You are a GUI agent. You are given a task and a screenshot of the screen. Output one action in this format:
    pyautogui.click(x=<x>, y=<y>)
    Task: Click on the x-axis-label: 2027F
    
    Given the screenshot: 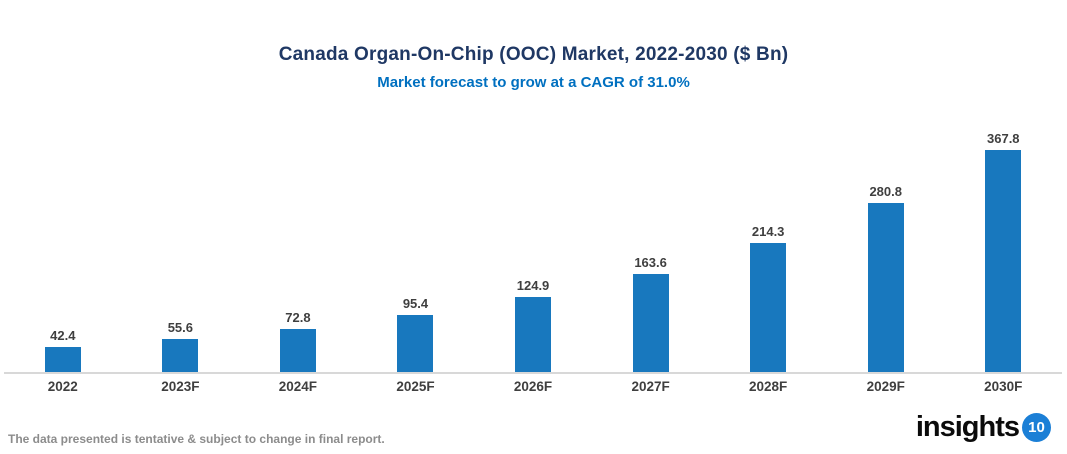 What is the action you would take?
    pyautogui.click(x=650, y=386)
    